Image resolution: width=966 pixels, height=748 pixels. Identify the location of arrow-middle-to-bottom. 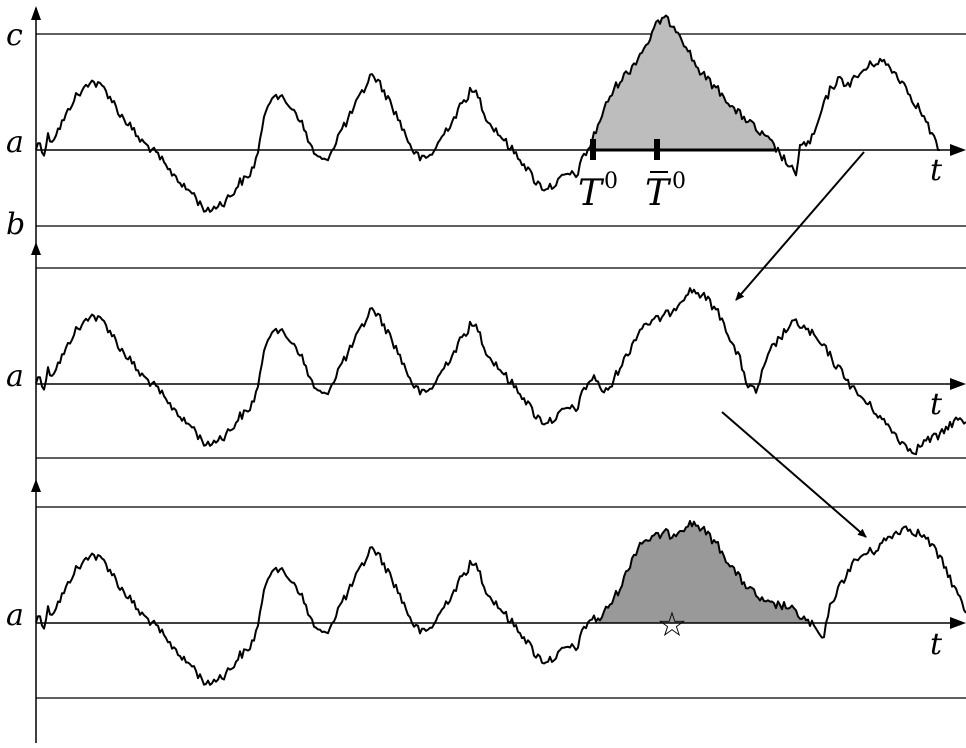
(794, 474).